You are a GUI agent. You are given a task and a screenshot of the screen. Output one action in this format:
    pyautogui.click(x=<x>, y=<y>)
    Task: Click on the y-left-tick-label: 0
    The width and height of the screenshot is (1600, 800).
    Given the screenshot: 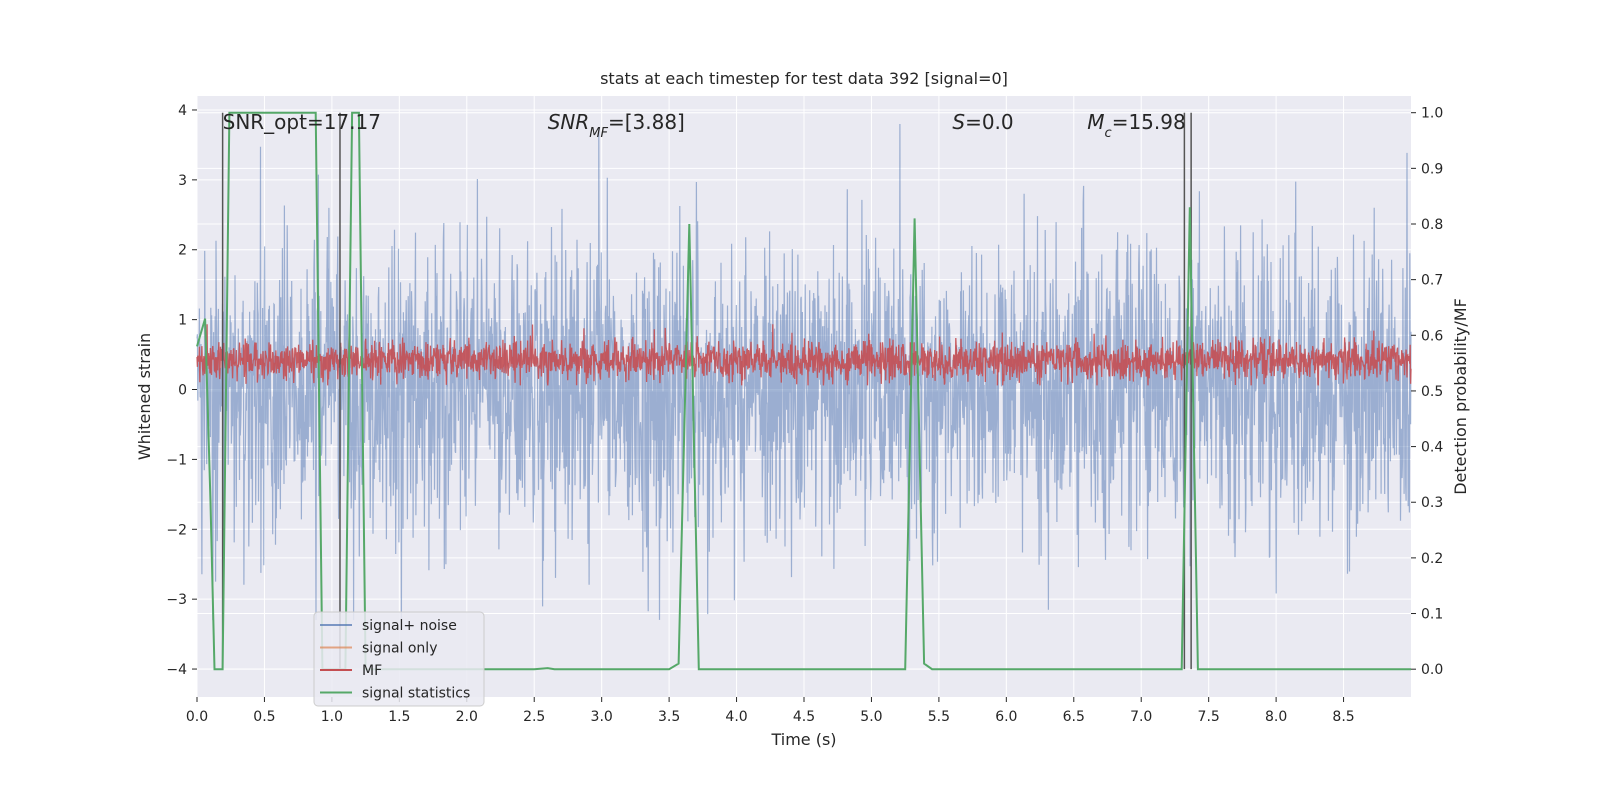 What is the action you would take?
    pyautogui.click(x=182, y=391)
    